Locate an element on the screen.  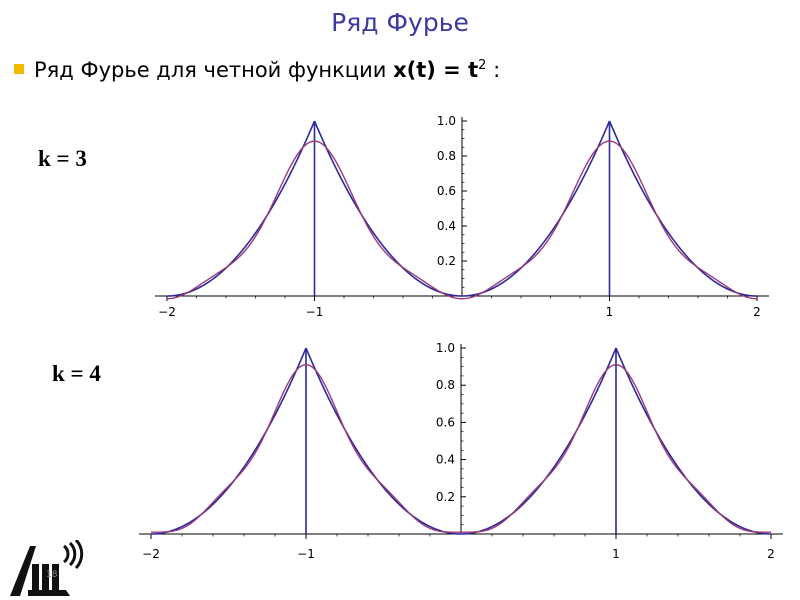
chart-1-y-tick-label: 0.8 is located at coordinates (446, 156).